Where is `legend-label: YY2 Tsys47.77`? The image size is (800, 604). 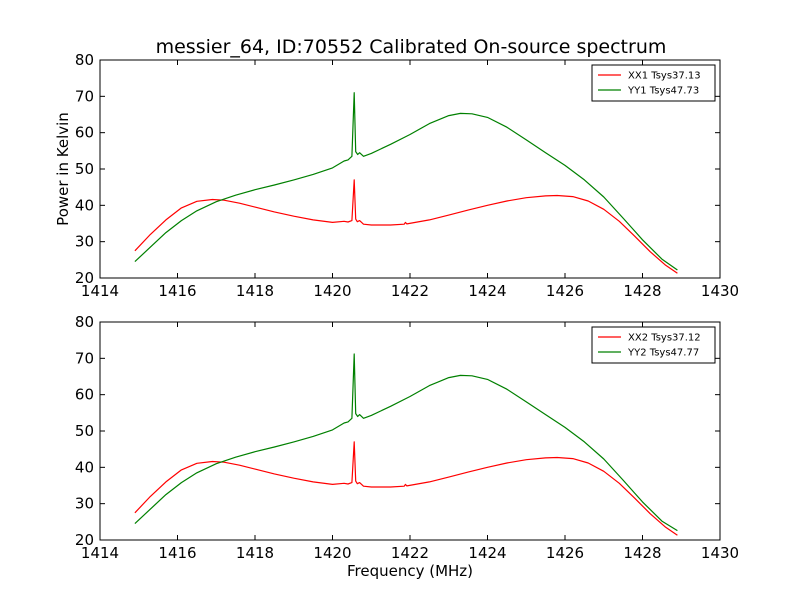
legend-label: YY2 Tsys47.77 is located at coordinates (663, 353).